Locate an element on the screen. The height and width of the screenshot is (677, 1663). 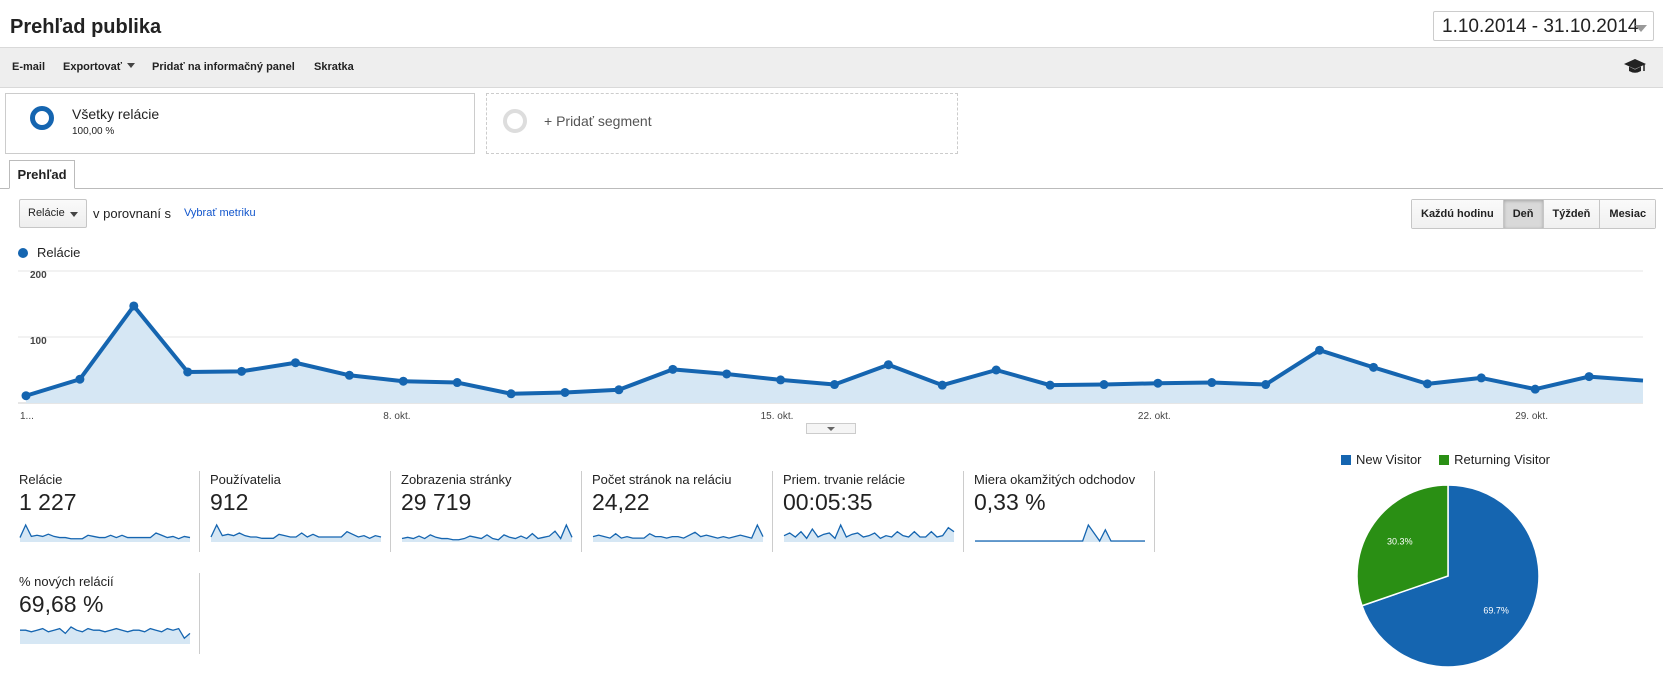
metric-tile: Počet stránok na reláciu 24,22 is located at coordinates (682, 512).